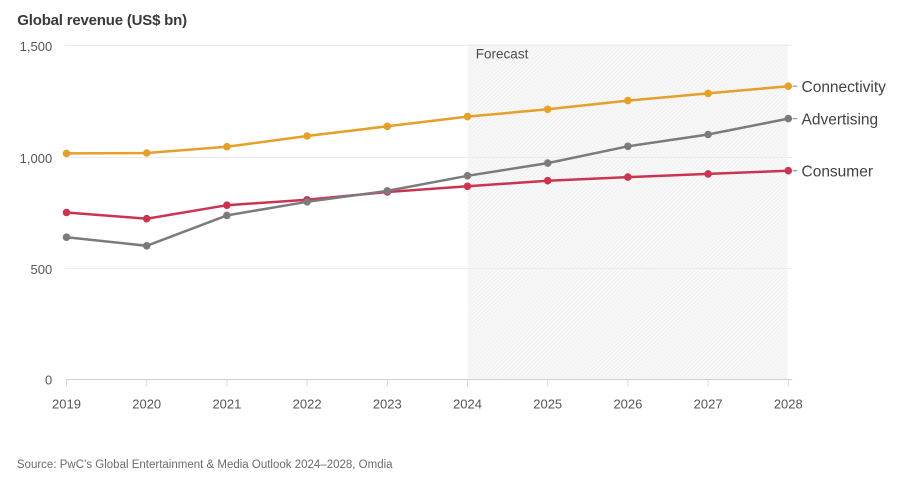  Describe the element at coordinates (226, 403) in the screenshot. I see `svg-text: 2021` at that location.